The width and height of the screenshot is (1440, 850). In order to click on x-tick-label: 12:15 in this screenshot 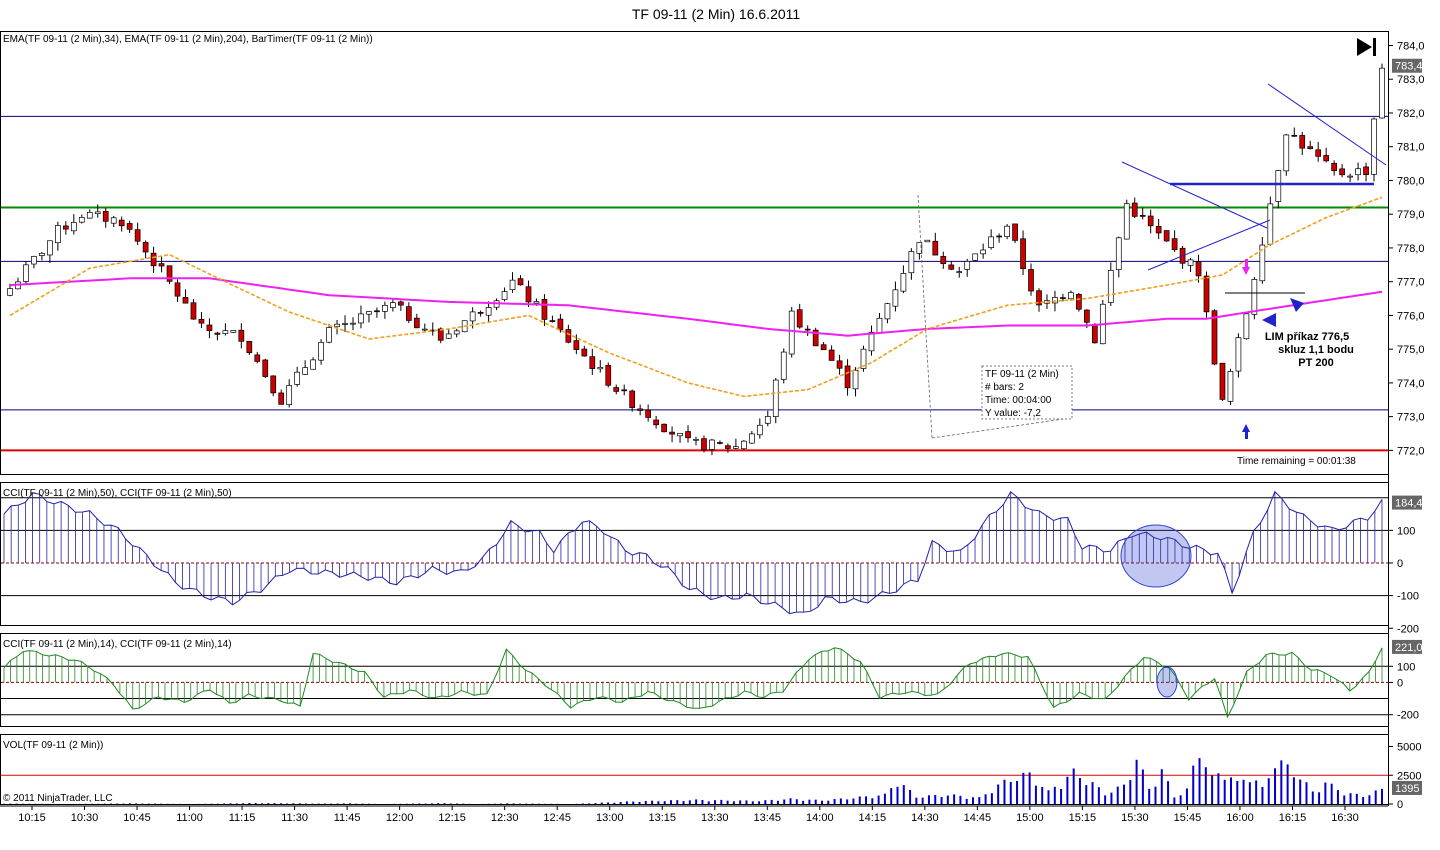, I will do `click(452, 818)`.